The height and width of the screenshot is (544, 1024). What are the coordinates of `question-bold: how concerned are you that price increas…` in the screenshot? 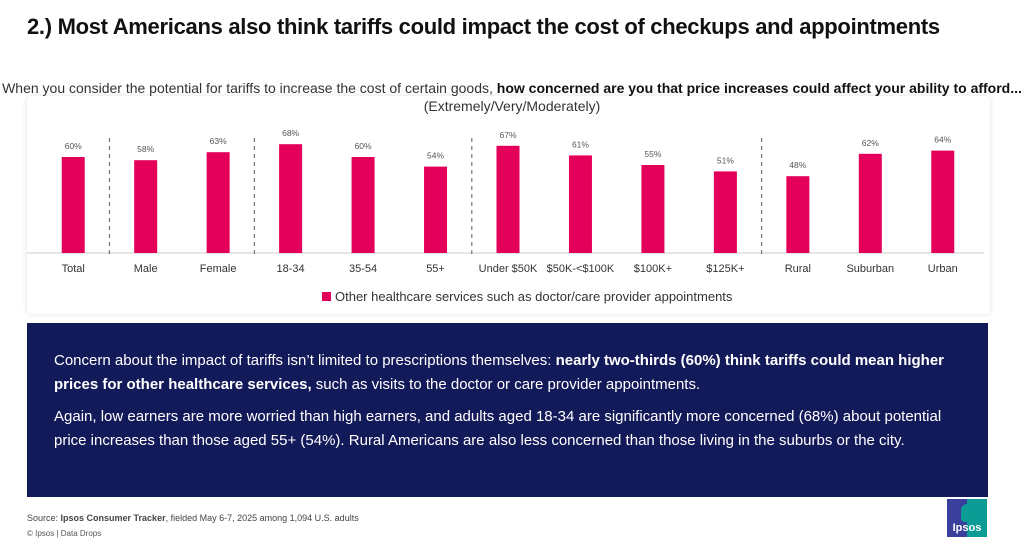 It's located at (759, 88).